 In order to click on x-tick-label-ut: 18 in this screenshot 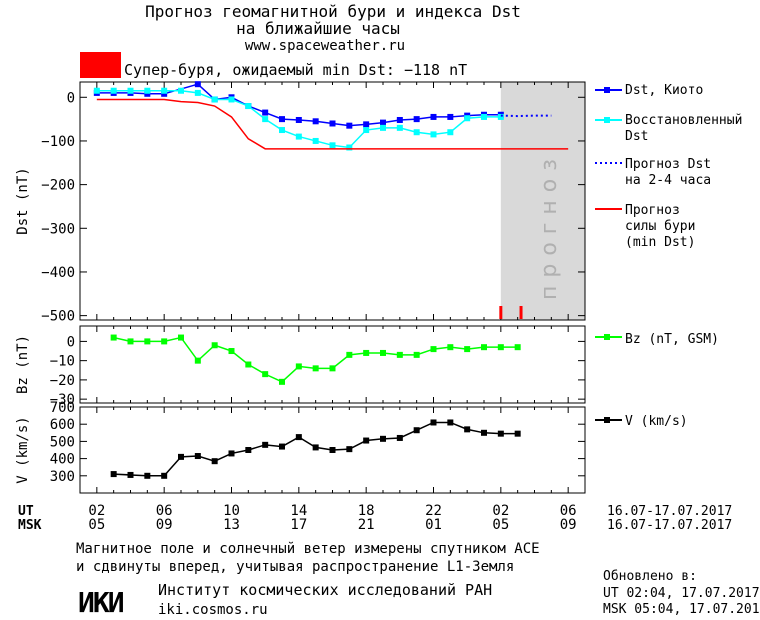, I will do `click(366, 511)`.